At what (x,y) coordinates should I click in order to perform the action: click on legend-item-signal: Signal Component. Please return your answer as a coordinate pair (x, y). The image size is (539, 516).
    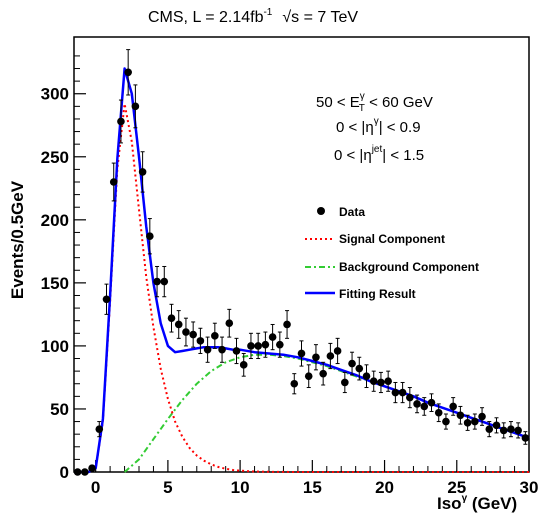
    Looking at the image, I should click on (375, 239).